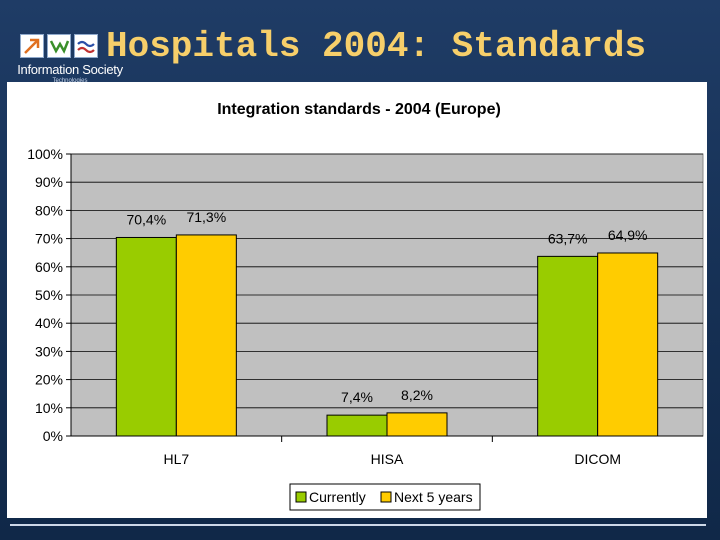 This screenshot has height=540, width=720. What do you see at coordinates (628, 235) in the screenshot?
I see `data-label: 64,9%` at bounding box center [628, 235].